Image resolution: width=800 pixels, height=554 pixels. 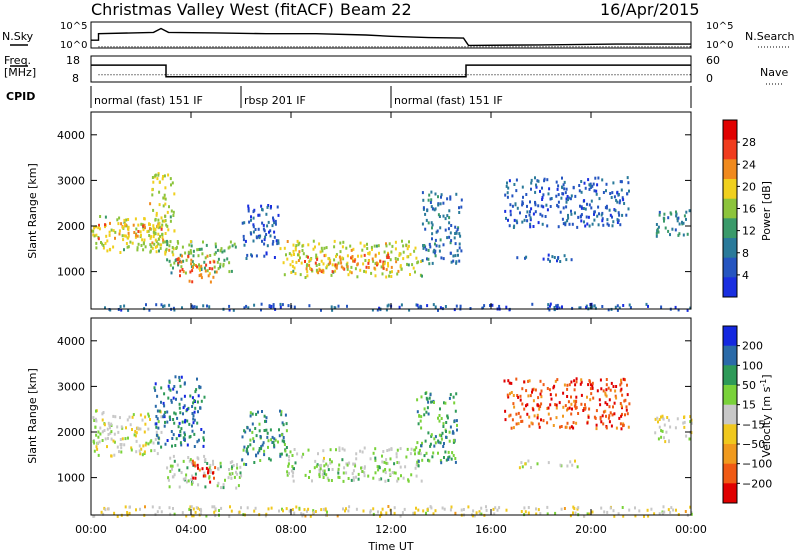 I want to click on time-axis-label: Time UT, so click(x=390, y=546).